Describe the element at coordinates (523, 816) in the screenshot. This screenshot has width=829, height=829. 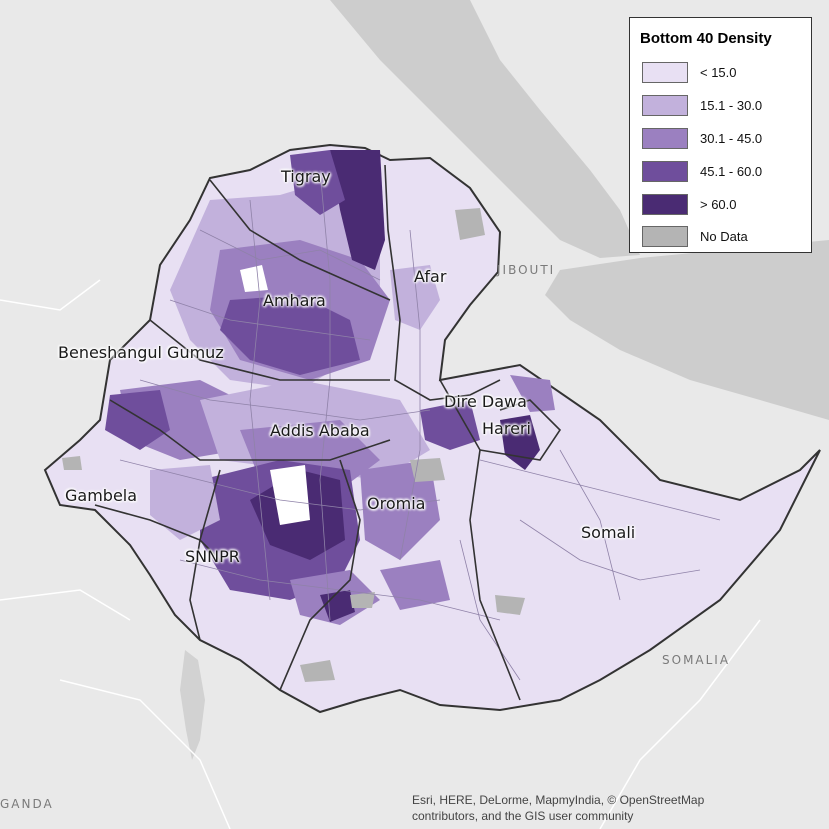
I see `attribution-line-2: contributors, and the GIS user community` at that location.